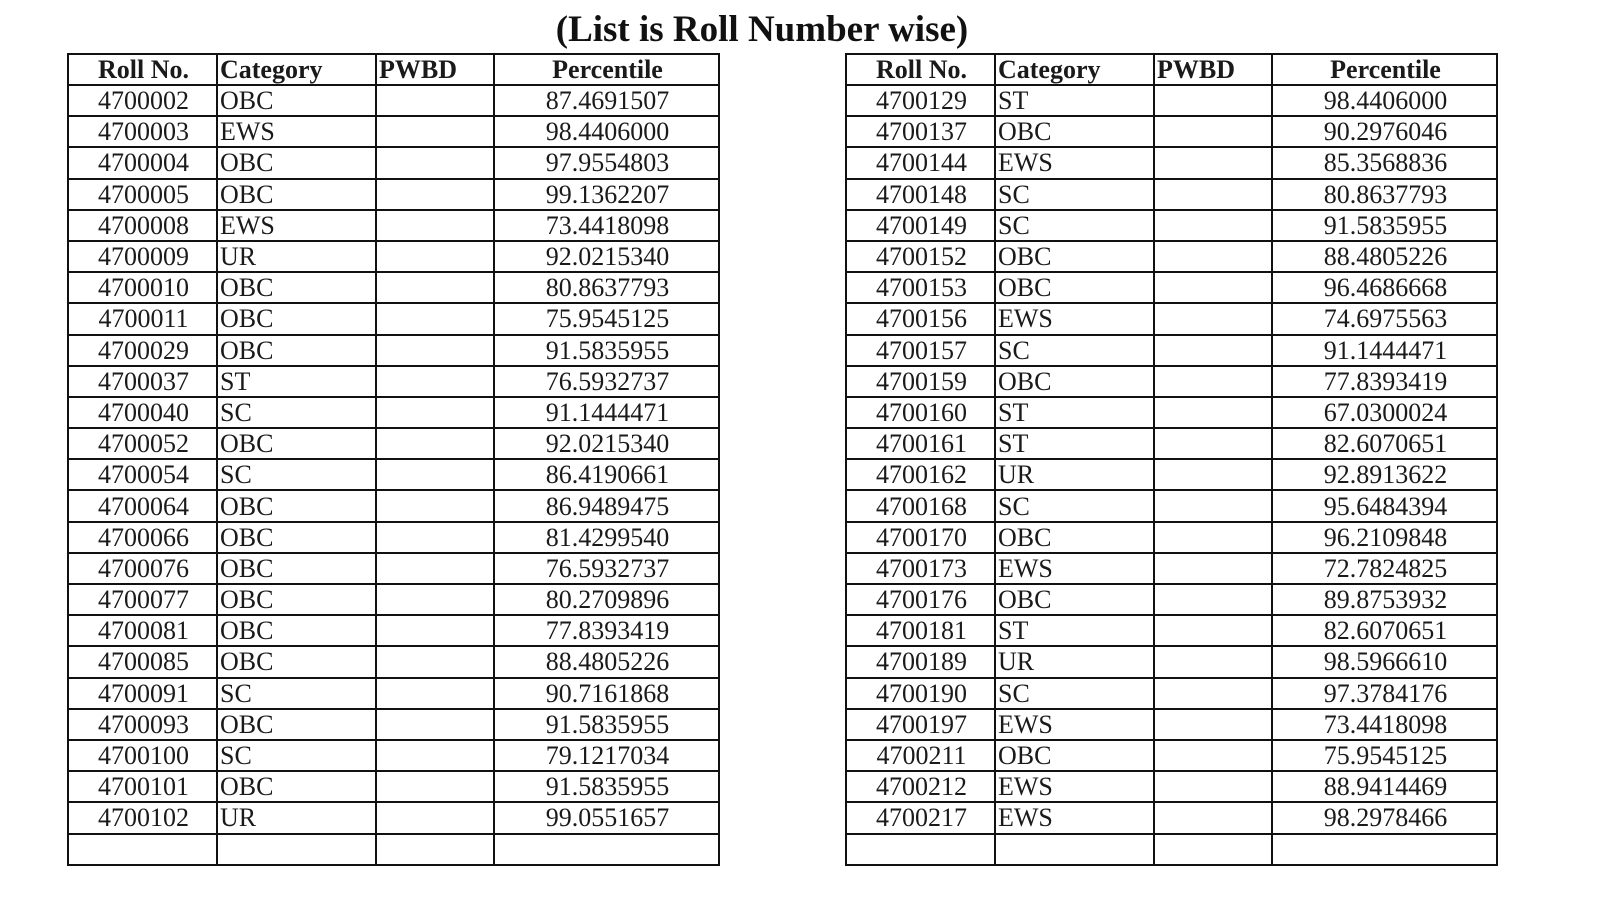 The height and width of the screenshot is (900, 1599). Describe the element at coordinates (920, 475) in the screenshot. I see `roll-no-cell: 4700162` at that location.